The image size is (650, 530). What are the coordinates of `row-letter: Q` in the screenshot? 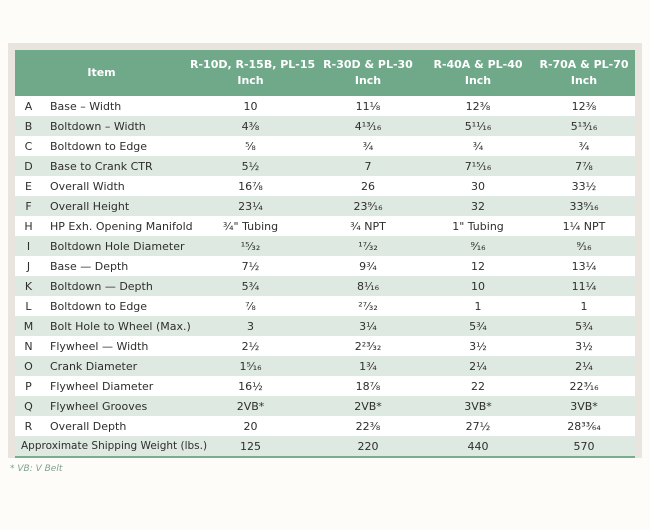 It's located at (28, 406).